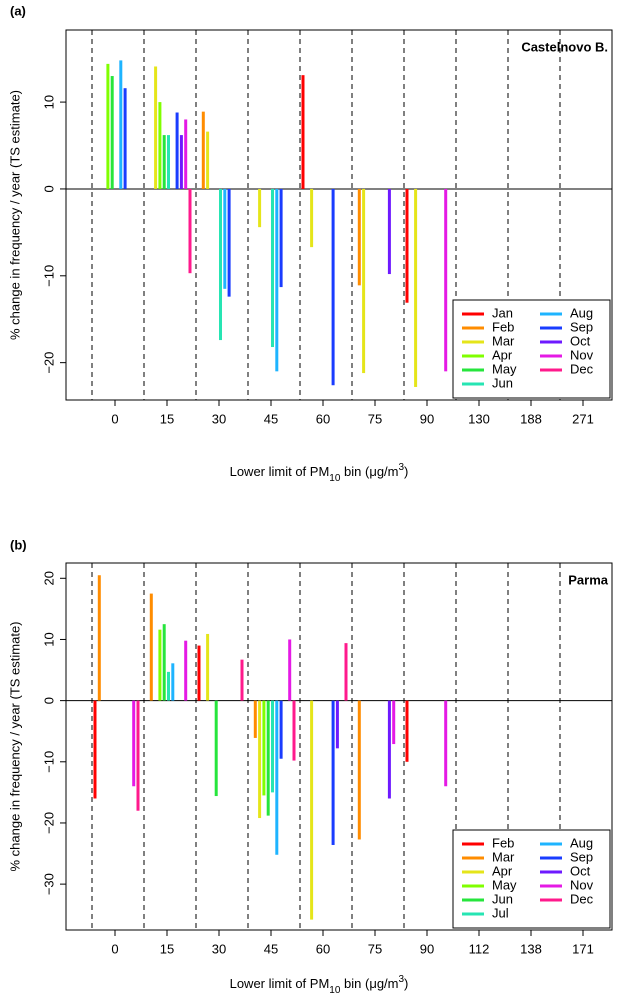  I want to click on x-tick-label: 138, so click(531, 948).